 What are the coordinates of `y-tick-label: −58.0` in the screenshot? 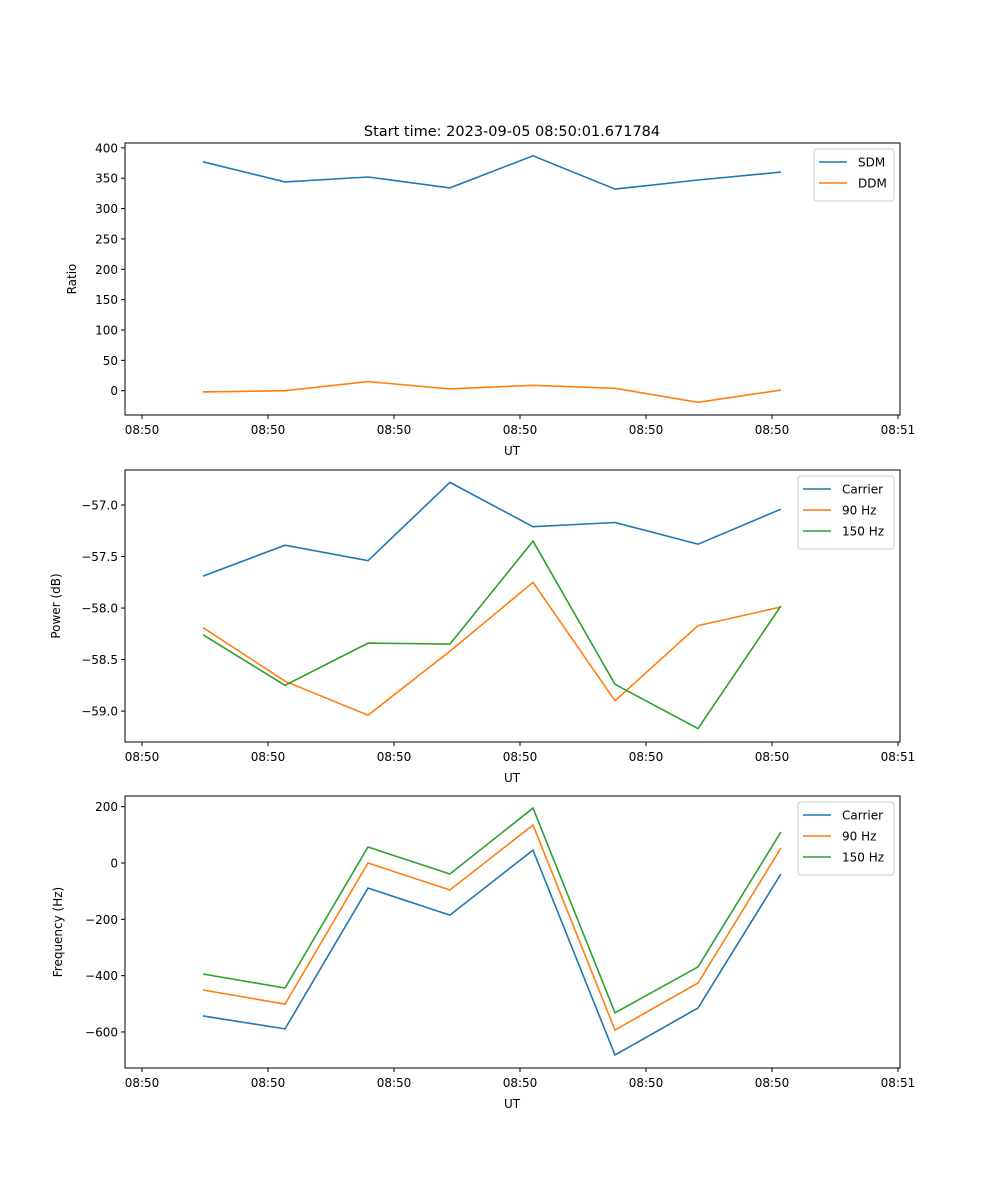 It's located at (99, 609).